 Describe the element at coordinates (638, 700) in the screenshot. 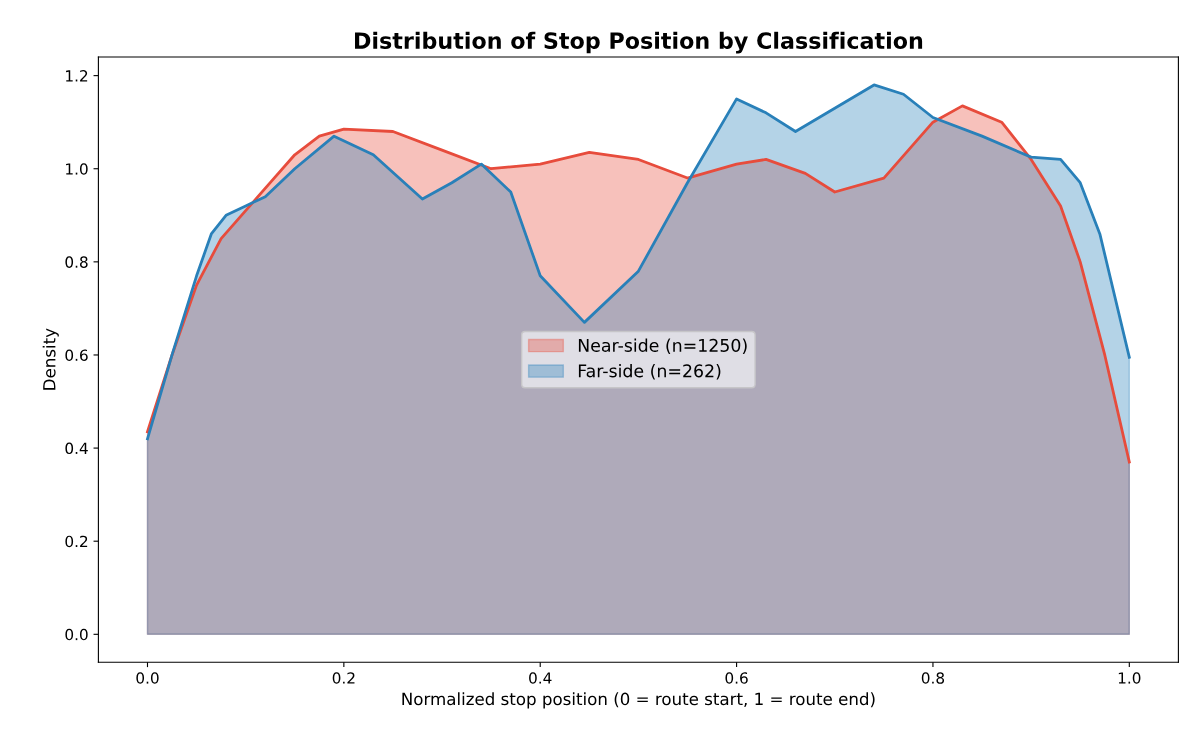

I see `x-axis-title: Normalized stop position (0 = route start, 1 = route end)` at that location.